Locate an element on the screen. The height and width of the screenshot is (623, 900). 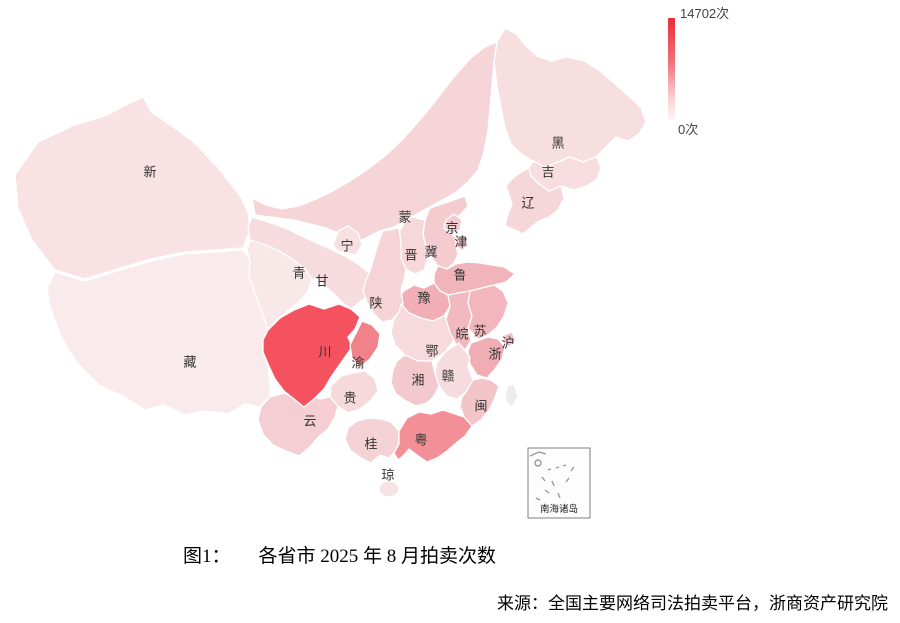
province-shanghai is located at coordinates (509, 339).